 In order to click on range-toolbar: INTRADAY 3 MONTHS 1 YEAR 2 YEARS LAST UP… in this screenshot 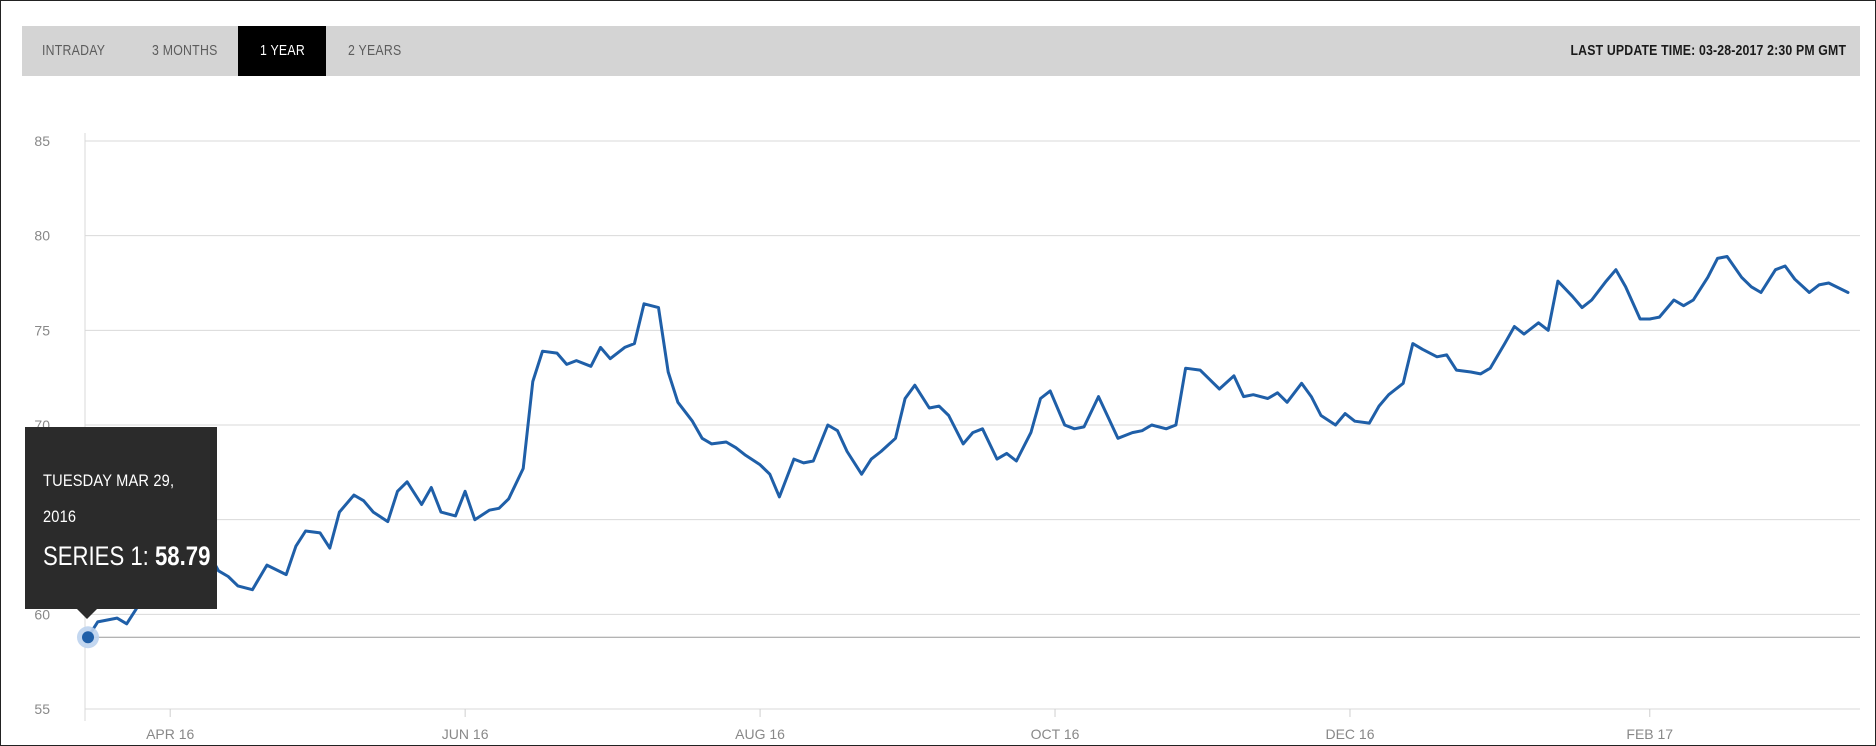, I will do `click(941, 51)`.